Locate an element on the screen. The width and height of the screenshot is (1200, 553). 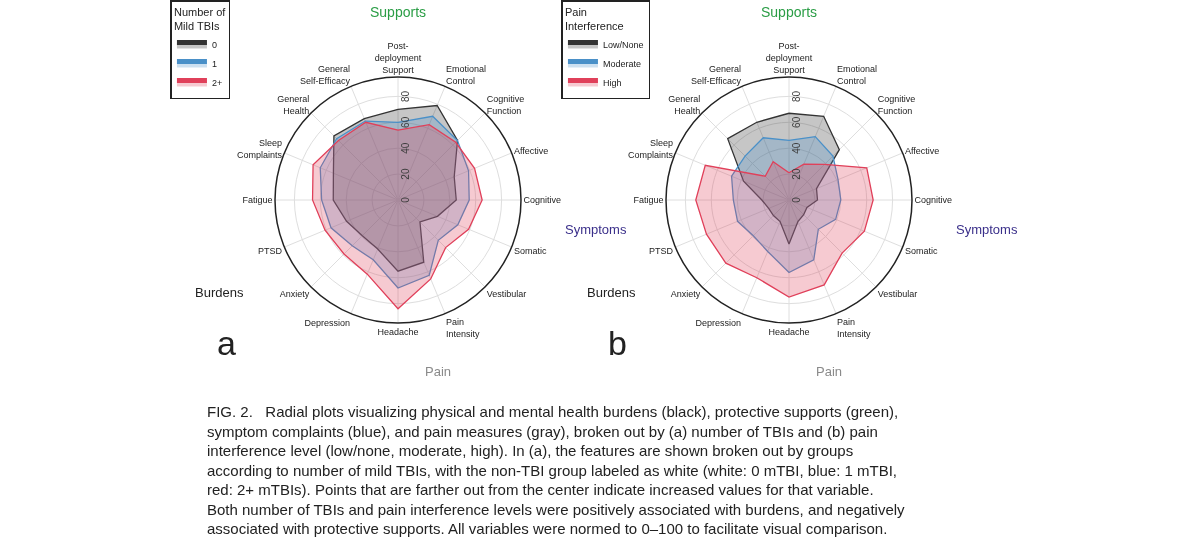
caption: FIG. 2. Radial plots visualizing physical and mental health burdens (black), protective supports (green), symptom complaints (blue), and pain measures (gray), broken out by (a) number of TBIs and (b) pain interference level (low/none, moderate, high). In (a), the features are shown broken out by groups according to number of mild TBIs, with the non-TBI group labeled as white (white: 0 mTBI, blue: 1 mTBI, red: 2+ mTBIs). Points that are farther out from the center indicate increased values for that variable. Both number of TBIs and pain interference levels were positively associated with burdens, and negatively associated with protective supports. All variables were normed to 0–100 to facilitate visual comparison. is located at coordinates (556, 470).